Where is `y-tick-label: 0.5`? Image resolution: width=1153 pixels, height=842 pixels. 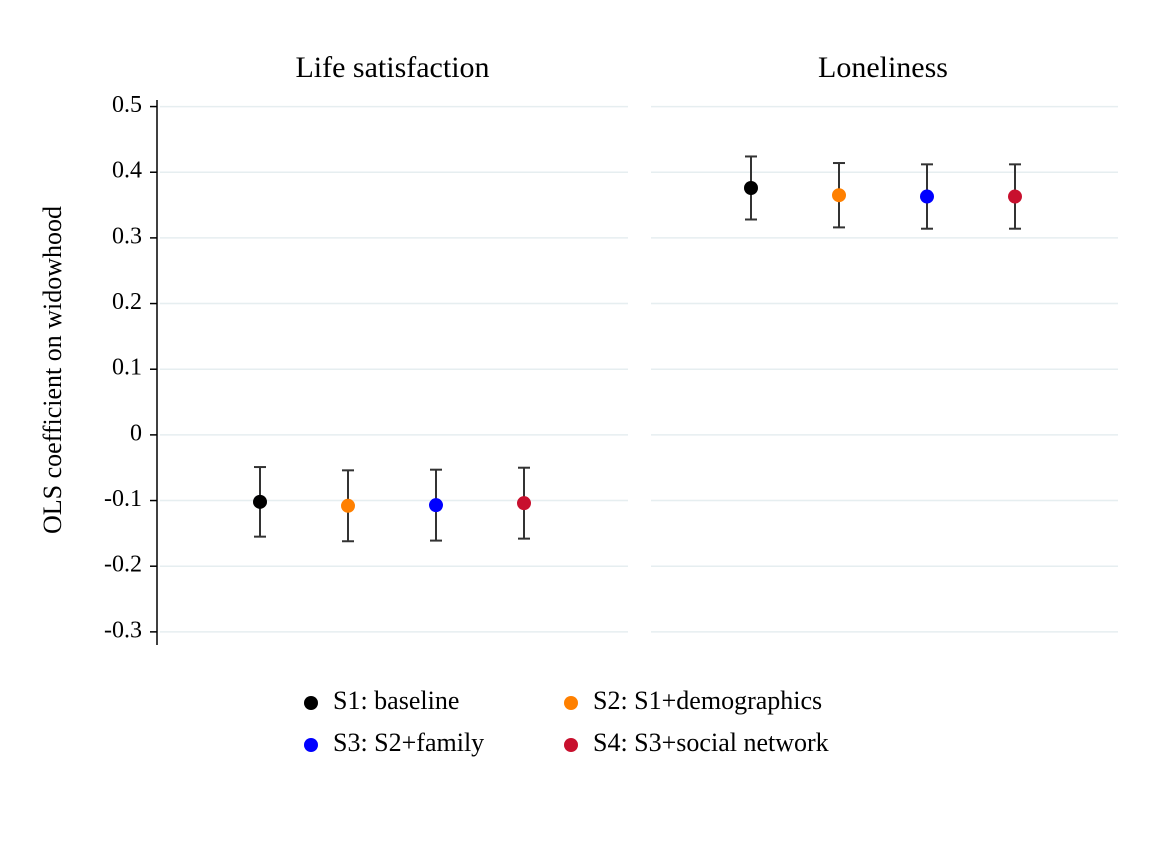 y-tick-label: 0.5 is located at coordinates (127, 105).